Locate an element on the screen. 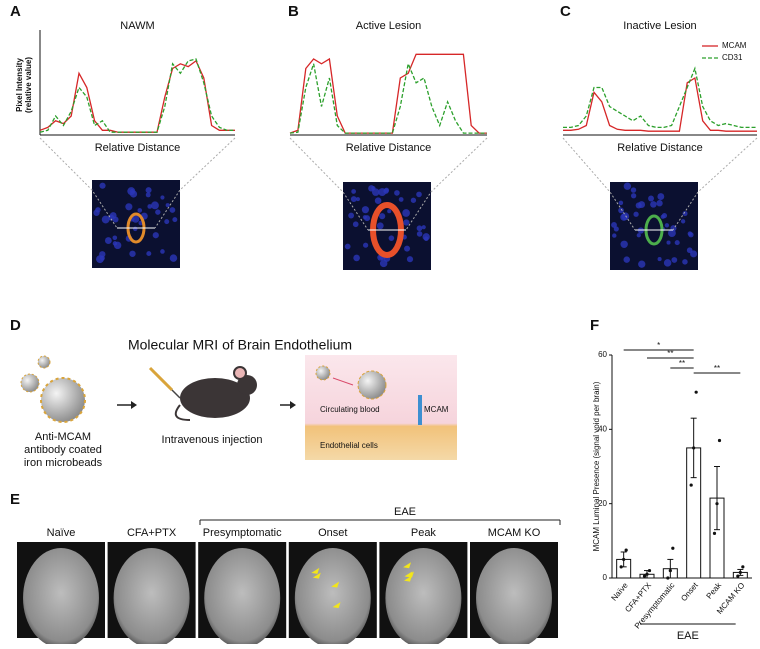 Image resolution: width=760 pixels, height=649 pixels. injection-label: Intravenous injection is located at coordinates (212, 440).